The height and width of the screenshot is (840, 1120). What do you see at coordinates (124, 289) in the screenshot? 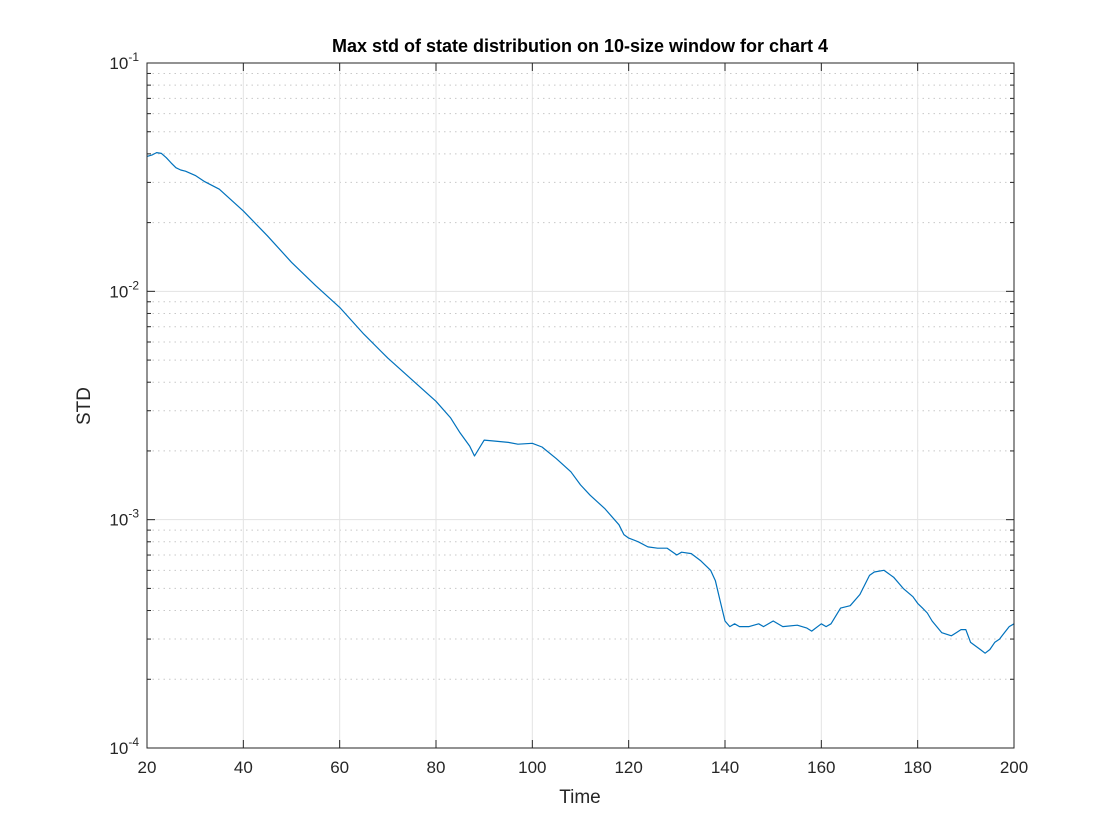
I see `y-tick-label: 10⁻²` at bounding box center [124, 289].